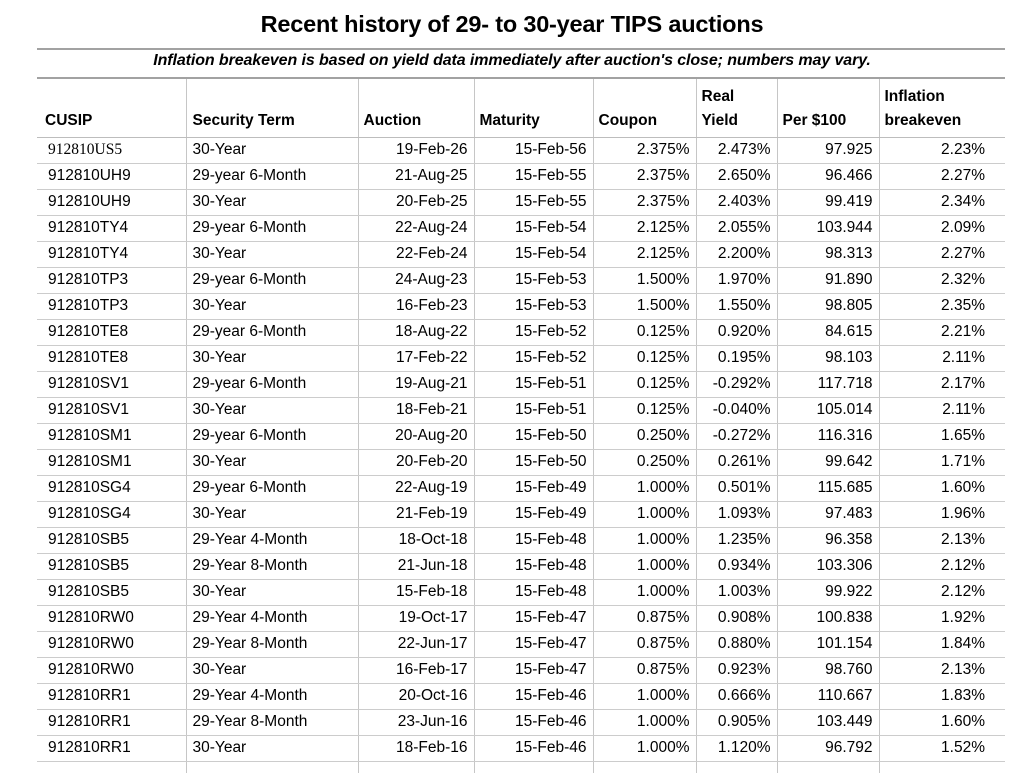  Describe the element at coordinates (827, 592) in the screenshot. I see `cell-price-per-100: 99.922` at that location.